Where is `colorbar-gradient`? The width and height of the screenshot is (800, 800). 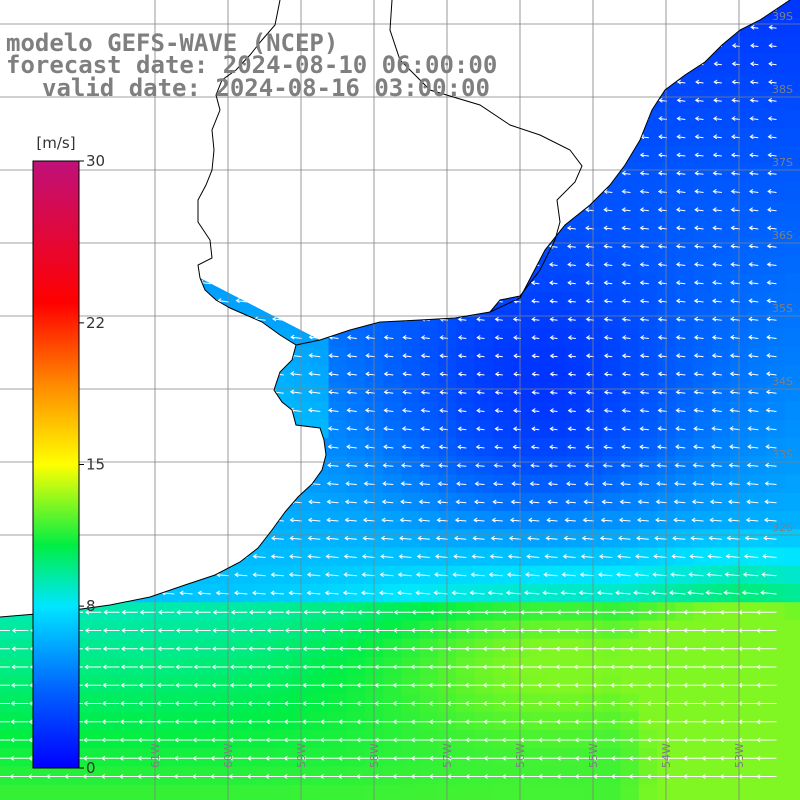 colorbar-gradient is located at coordinates (56, 464).